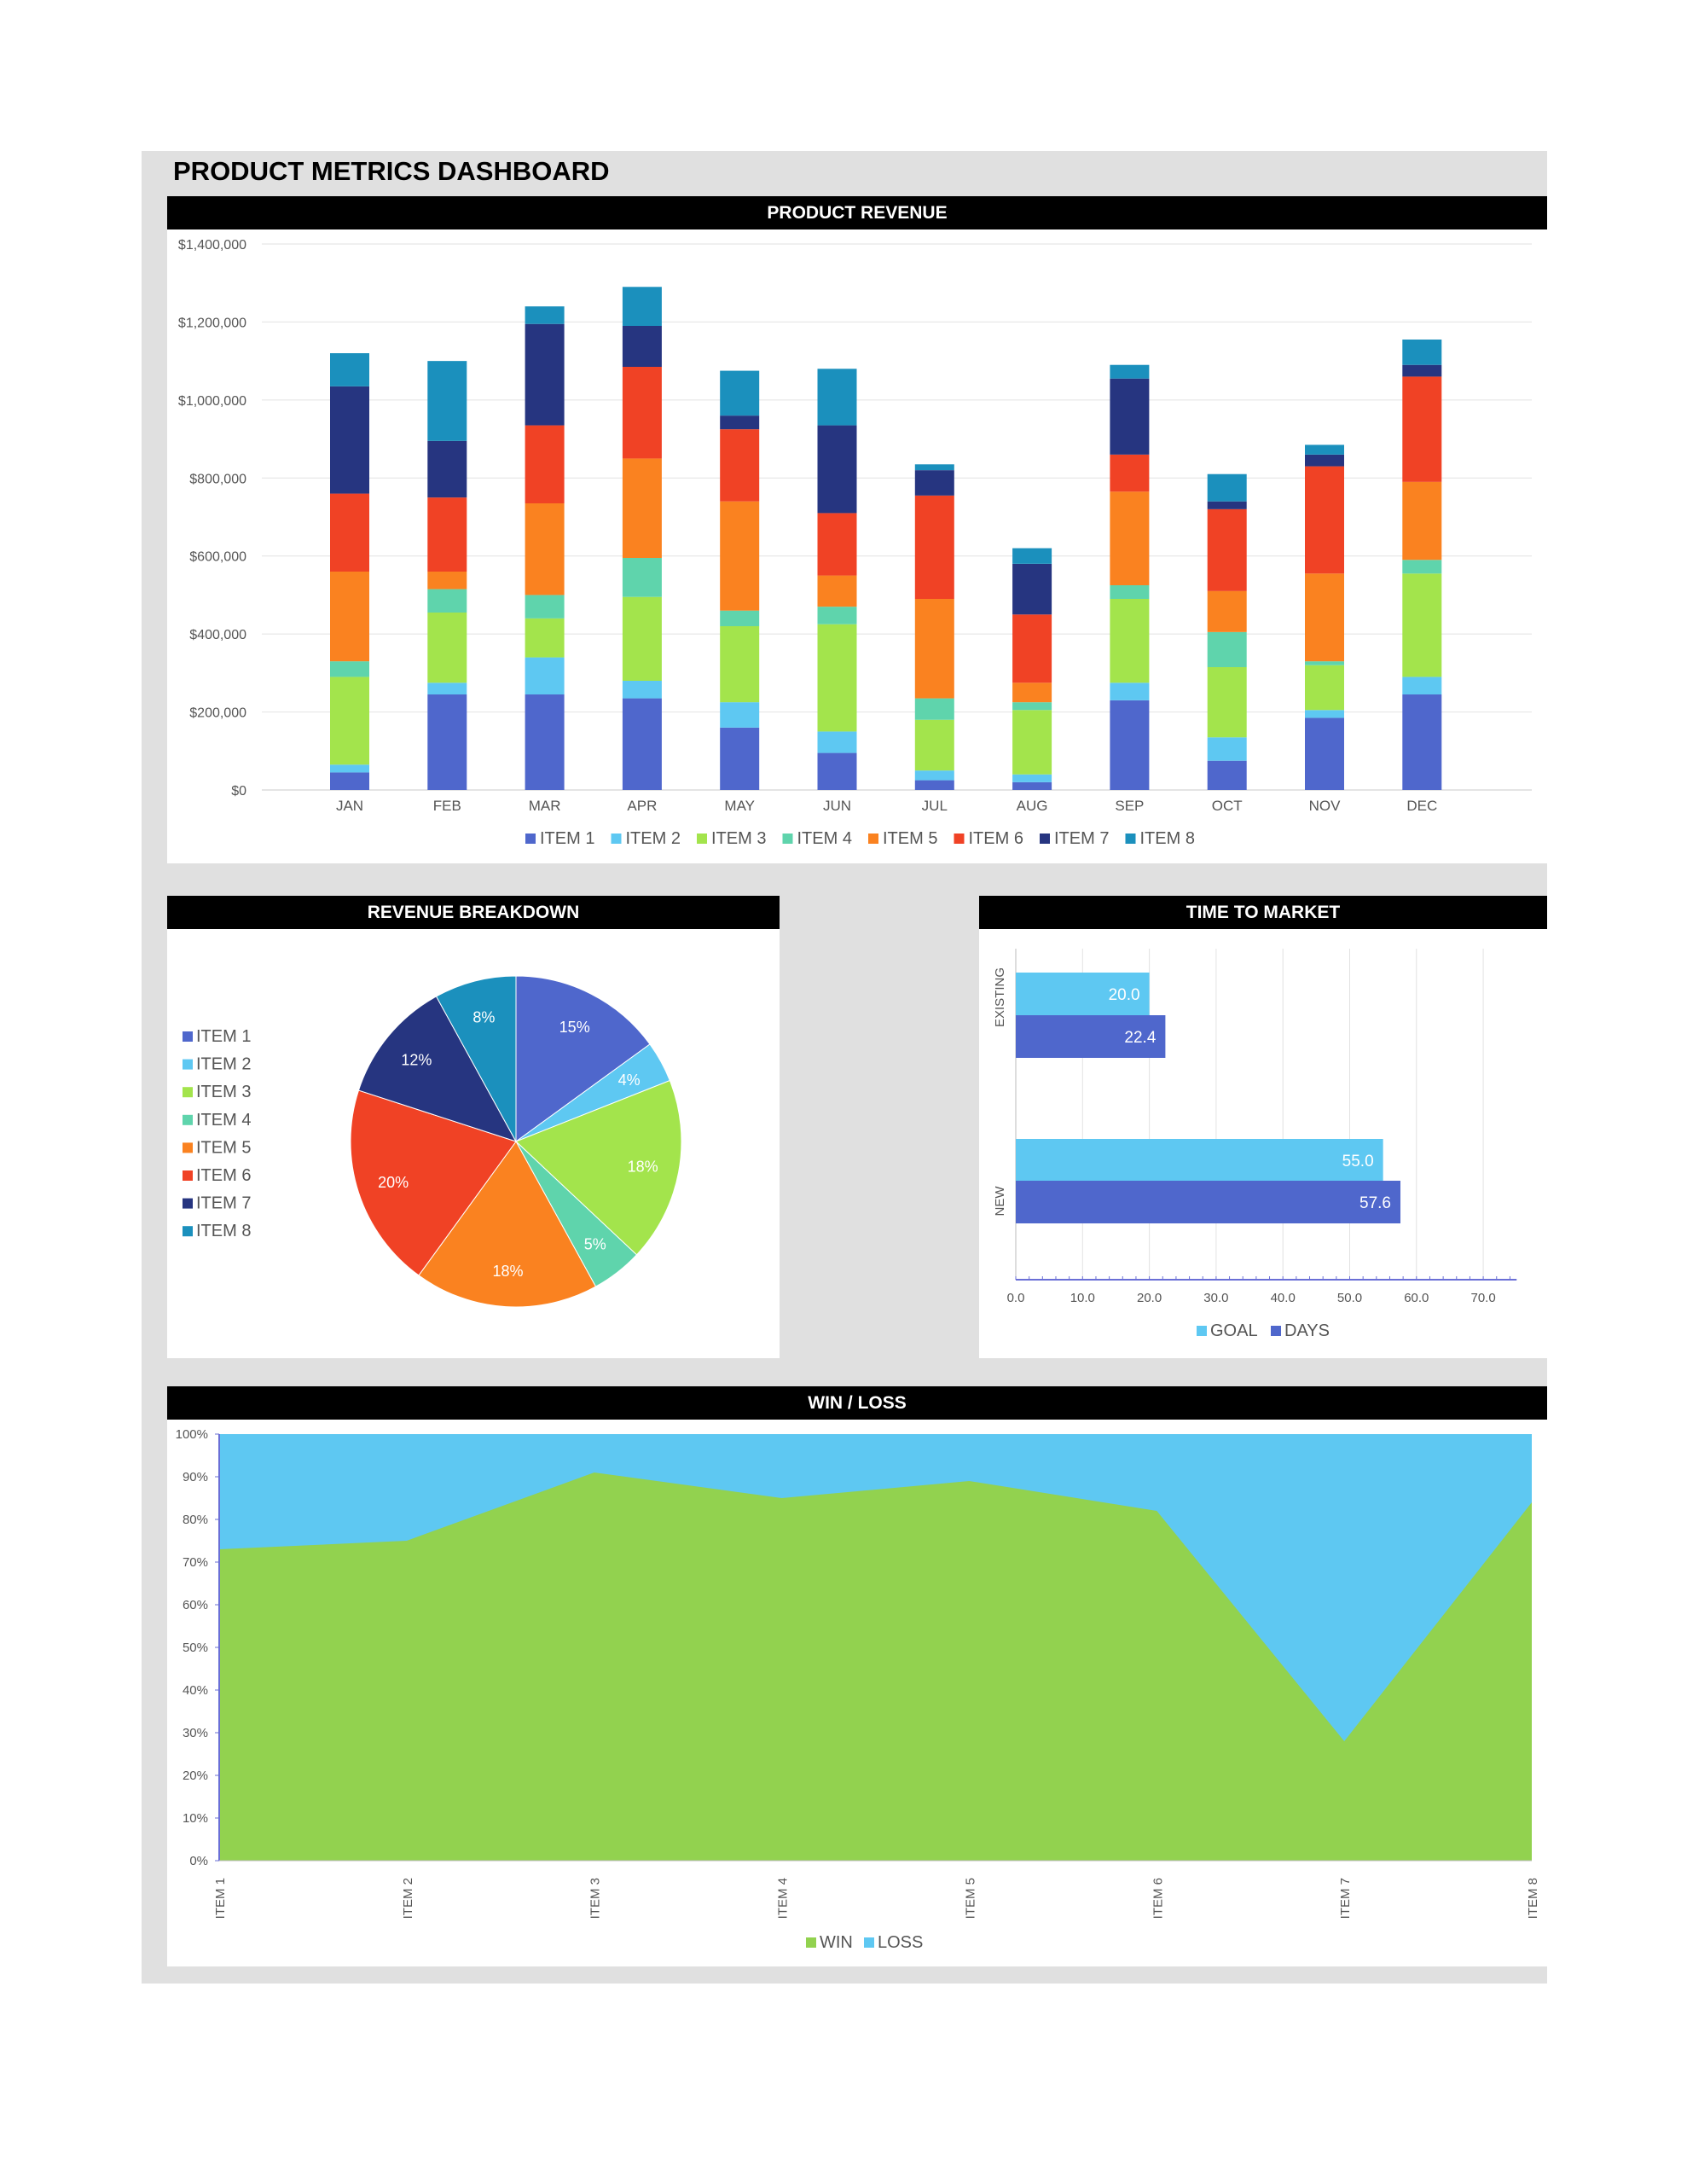 This screenshot has width=1687, height=2184. Describe the element at coordinates (1168, 838) in the screenshot. I see `revenue-legend-label: ITEM 8` at that location.